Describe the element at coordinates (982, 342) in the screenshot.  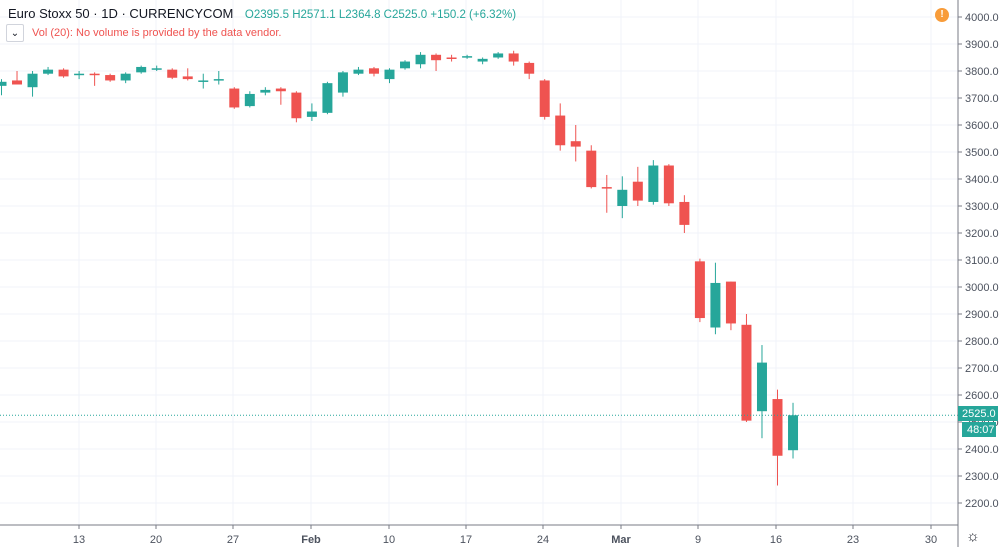
I see `price-tick-label: 2800.0` at that location.